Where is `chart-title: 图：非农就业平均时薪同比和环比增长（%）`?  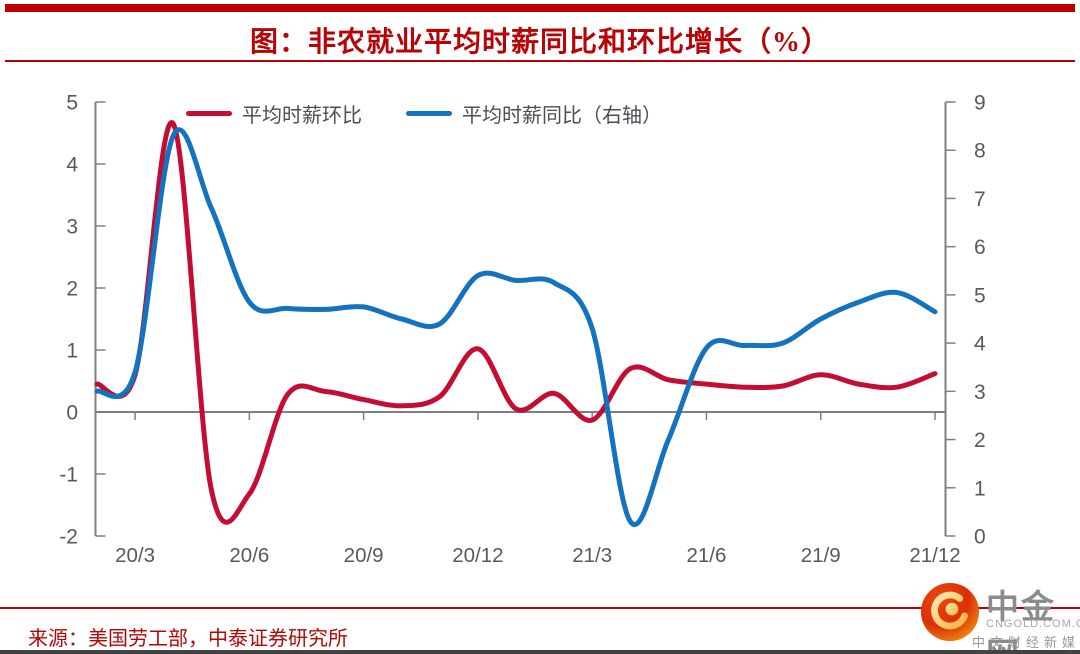
chart-title: 图：非农就业平均时薪同比和环比增长（%） is located at coordinates (539, 42).